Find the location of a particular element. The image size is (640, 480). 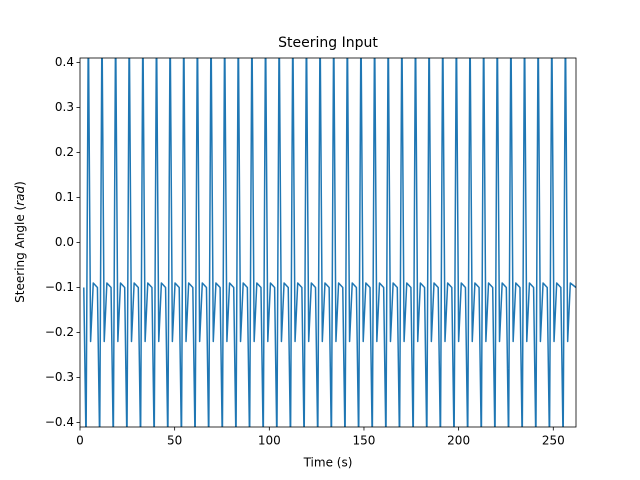

y-axis-label: Steering Angle (rad) is located at coordinates (20, 242).